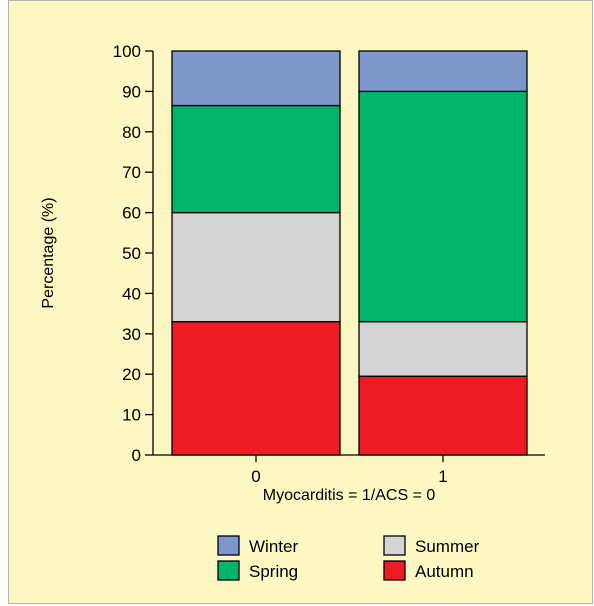  I want to click on legend: Winter Summer Spring Autumn, so click(348, 558).